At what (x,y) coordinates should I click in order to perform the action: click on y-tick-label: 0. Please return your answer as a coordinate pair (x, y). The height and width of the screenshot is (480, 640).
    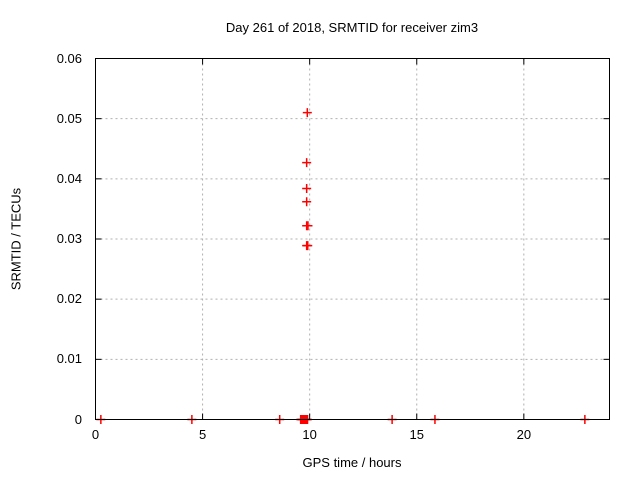
    Looking at the image, I should click on (78, 419).